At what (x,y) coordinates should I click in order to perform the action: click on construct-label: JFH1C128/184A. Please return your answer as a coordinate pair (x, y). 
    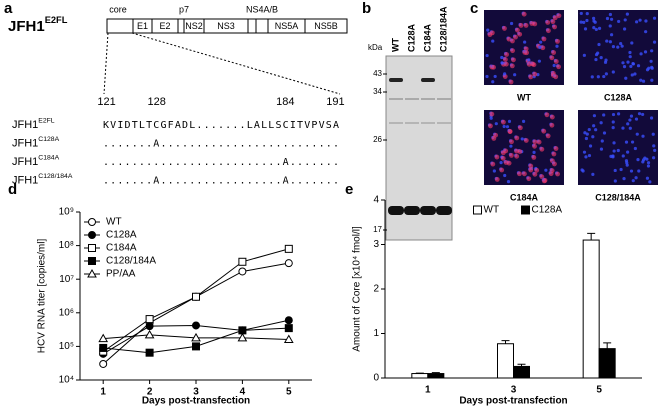
    Looking at the image, I should click on (42, 180).